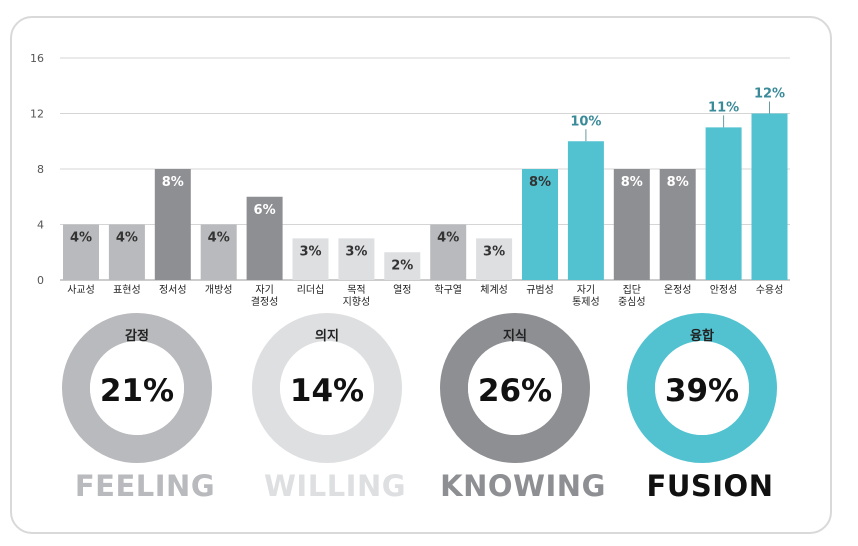 This screenshot has width=858, height=546. Describe the element at coordinates (356, 290) in the screenshot. I see `category-label: 목적` at that location.